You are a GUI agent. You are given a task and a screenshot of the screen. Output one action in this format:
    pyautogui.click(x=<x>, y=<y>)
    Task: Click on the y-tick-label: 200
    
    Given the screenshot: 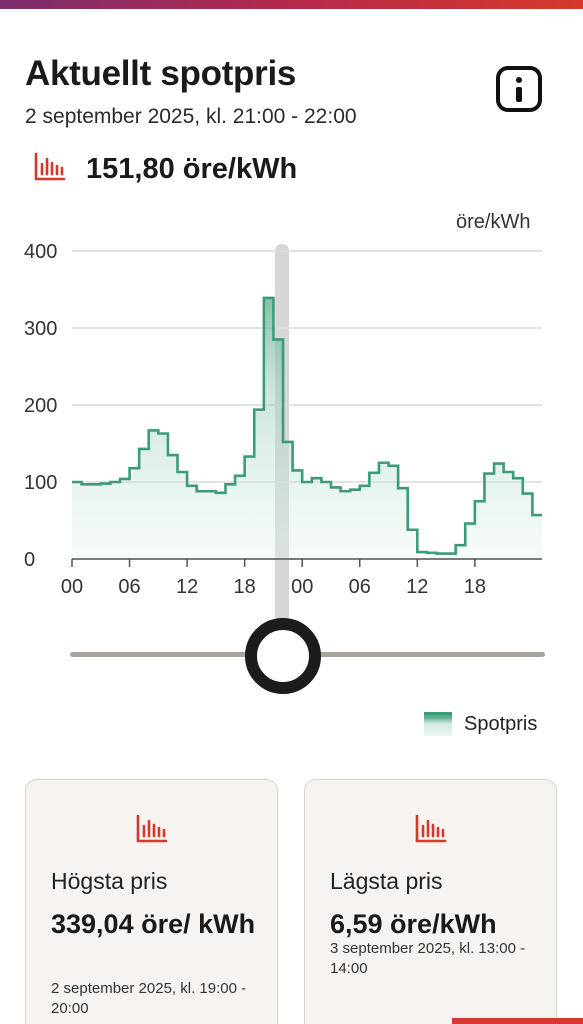 What is the action you would take?
    pyautogui.click(x=40, y=406)
    